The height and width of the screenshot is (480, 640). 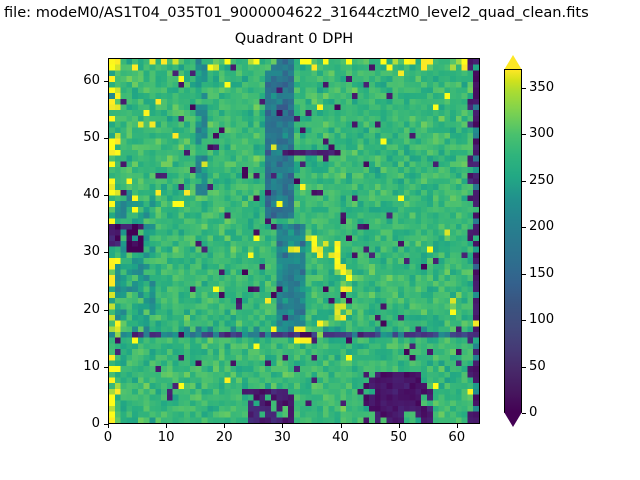 I want to click on colorbar-tick-label: 50, so click(x=537, y=366).